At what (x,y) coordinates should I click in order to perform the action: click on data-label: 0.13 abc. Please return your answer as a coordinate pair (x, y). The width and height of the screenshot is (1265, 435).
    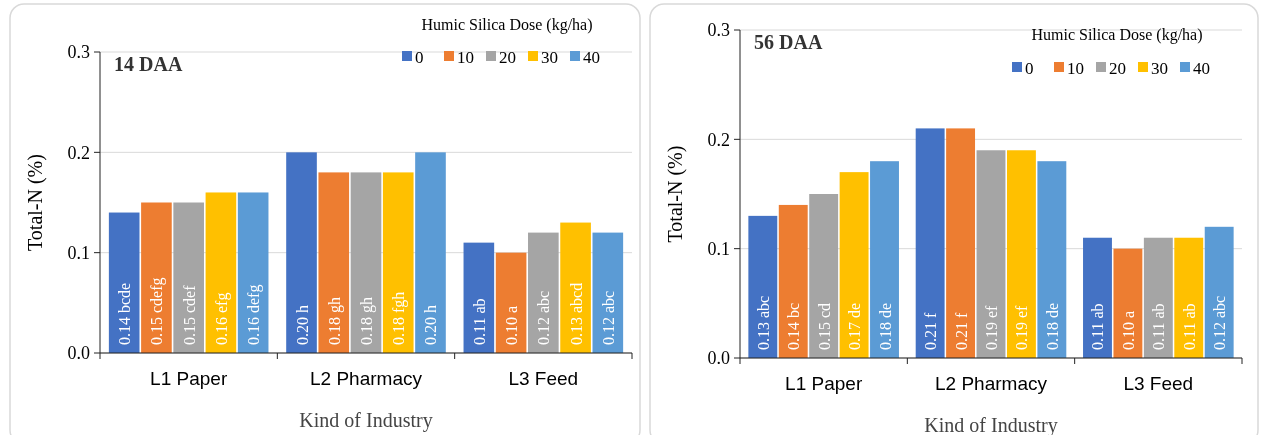
    Looking at the image, I should click on (763, 322).